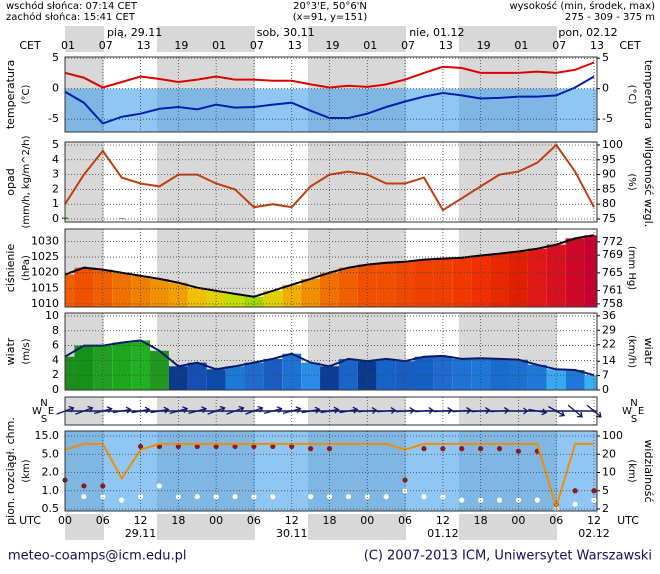 This screenshot has width=660, height=574. What do you see at coordinates (631, 95) in the screenshot?
I see `y2-axis-unit: (°C)` at bounding box center [631, 95].